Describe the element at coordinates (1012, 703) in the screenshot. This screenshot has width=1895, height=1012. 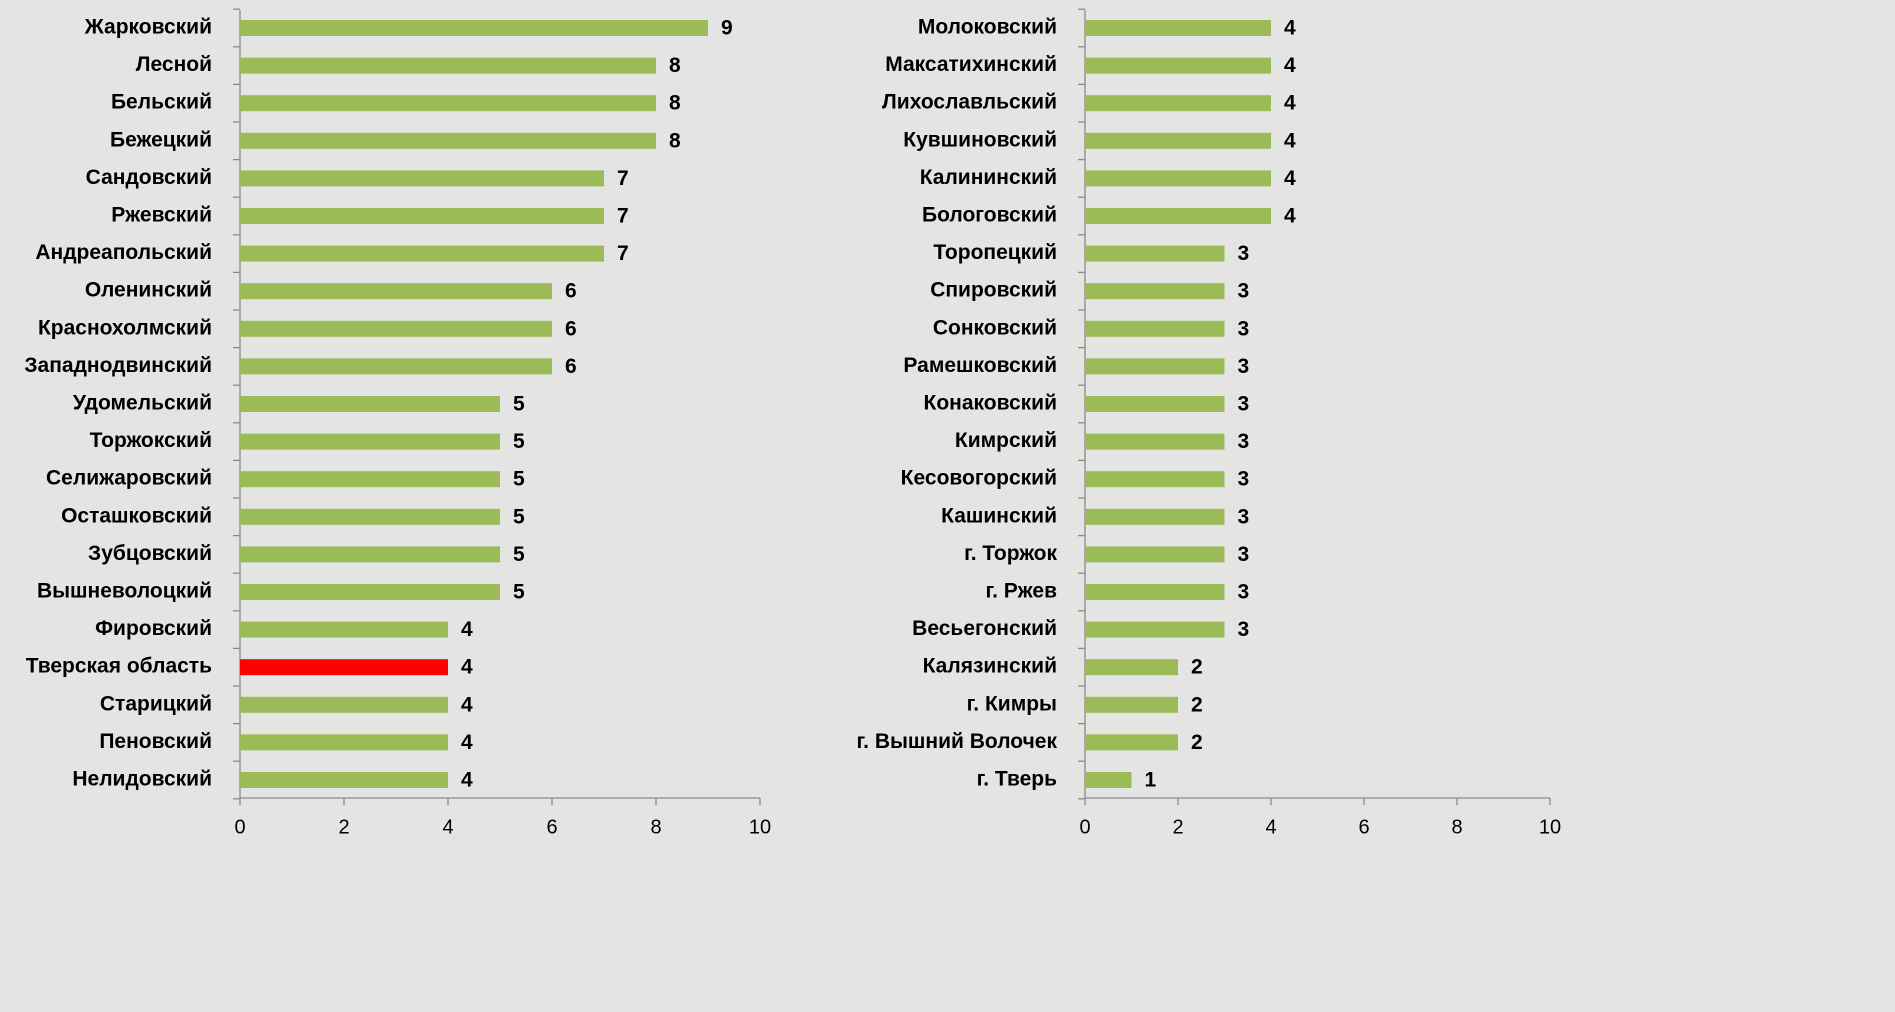
I see `category-label: г. Кимры` at that location.